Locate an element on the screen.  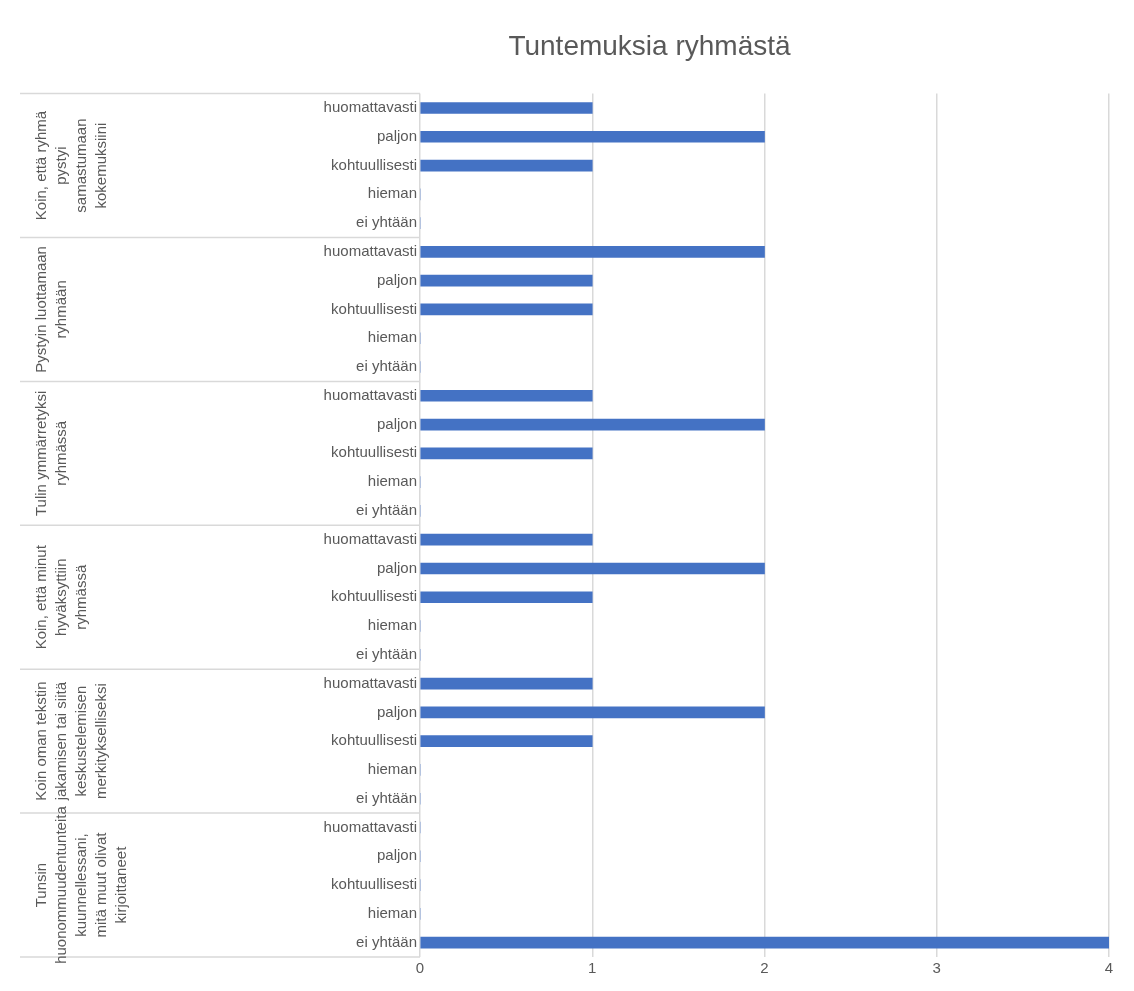
text: Koin oman tekstin jakamisen tai siitä keskustelemisen merkitykselliseksi is located at coordinates (71, 741).